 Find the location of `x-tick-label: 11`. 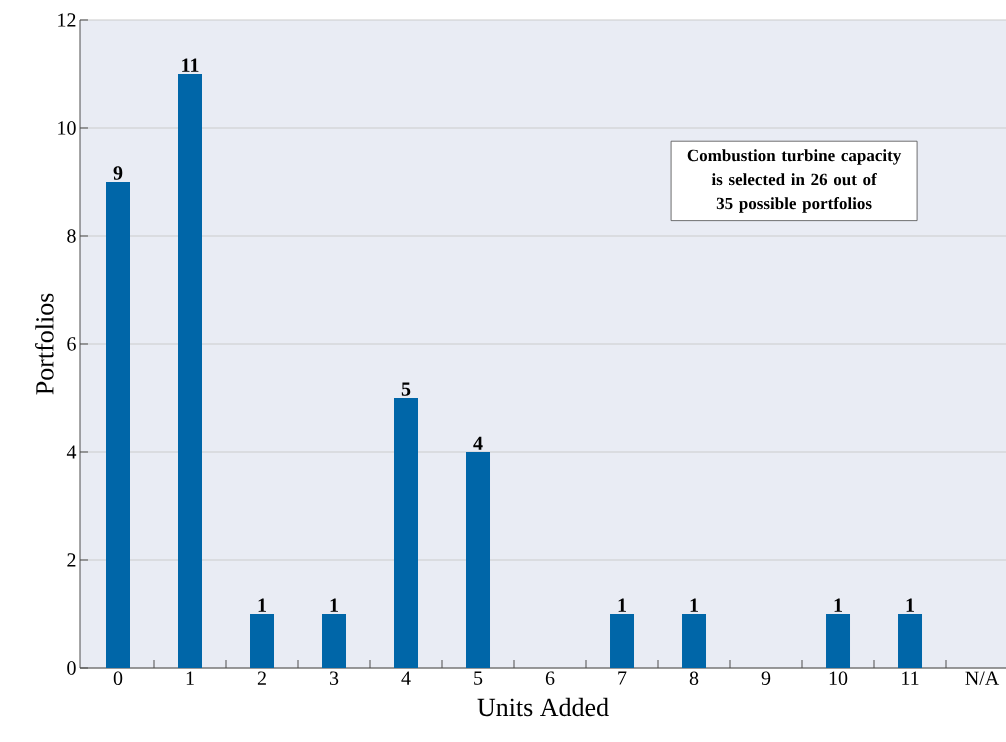

x-tick-label: 11 is located at coordinates (910, 678).